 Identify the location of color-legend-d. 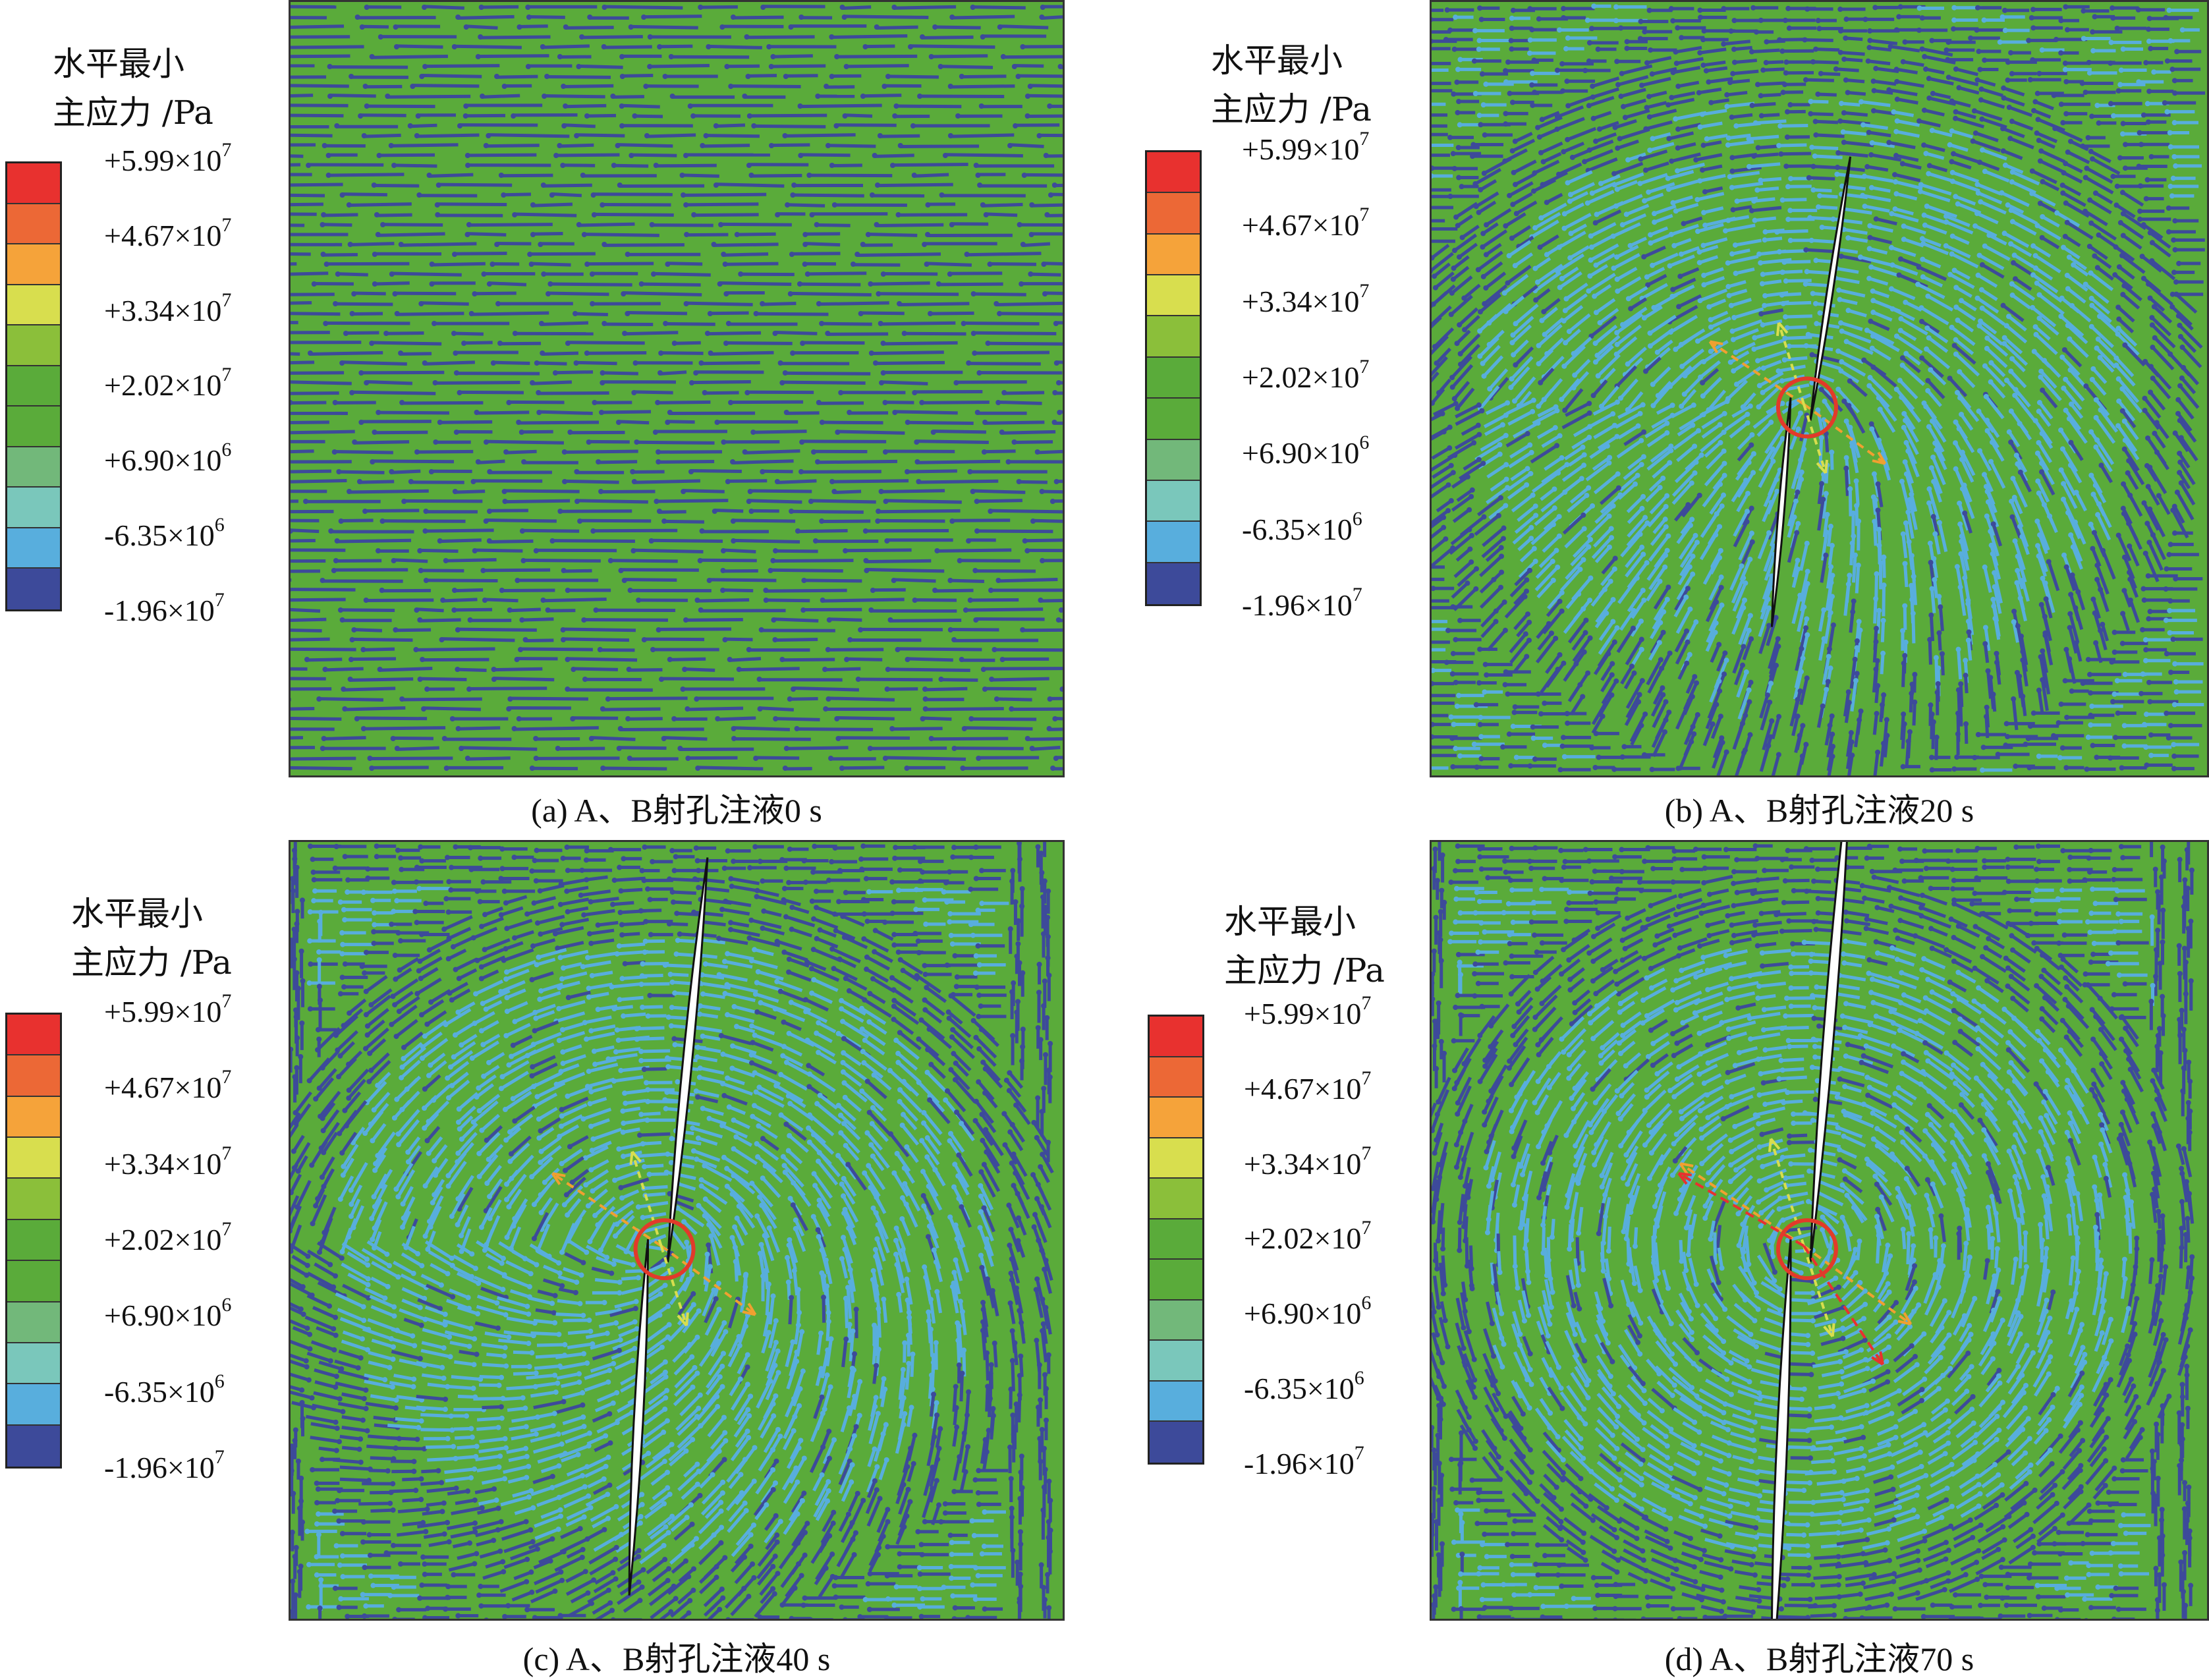
(1176, 1240).